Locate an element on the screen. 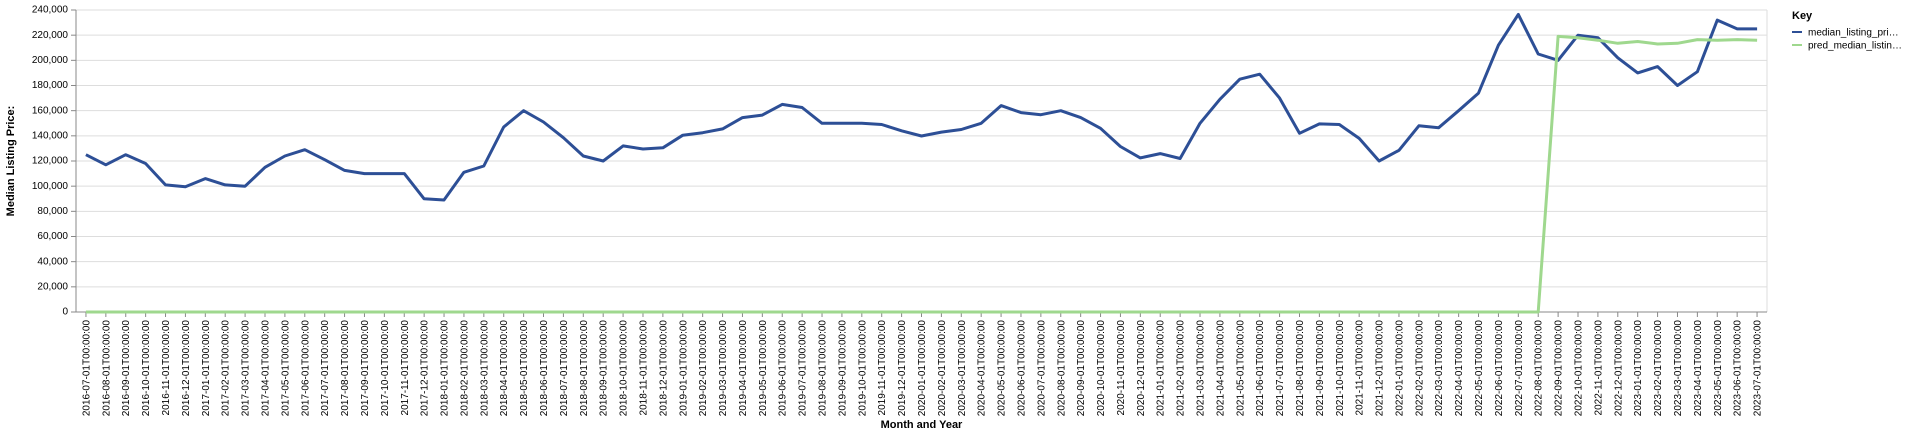  x-tick-label: 2020-08-01T00:00:00 is located at coordinates (1061, 368).